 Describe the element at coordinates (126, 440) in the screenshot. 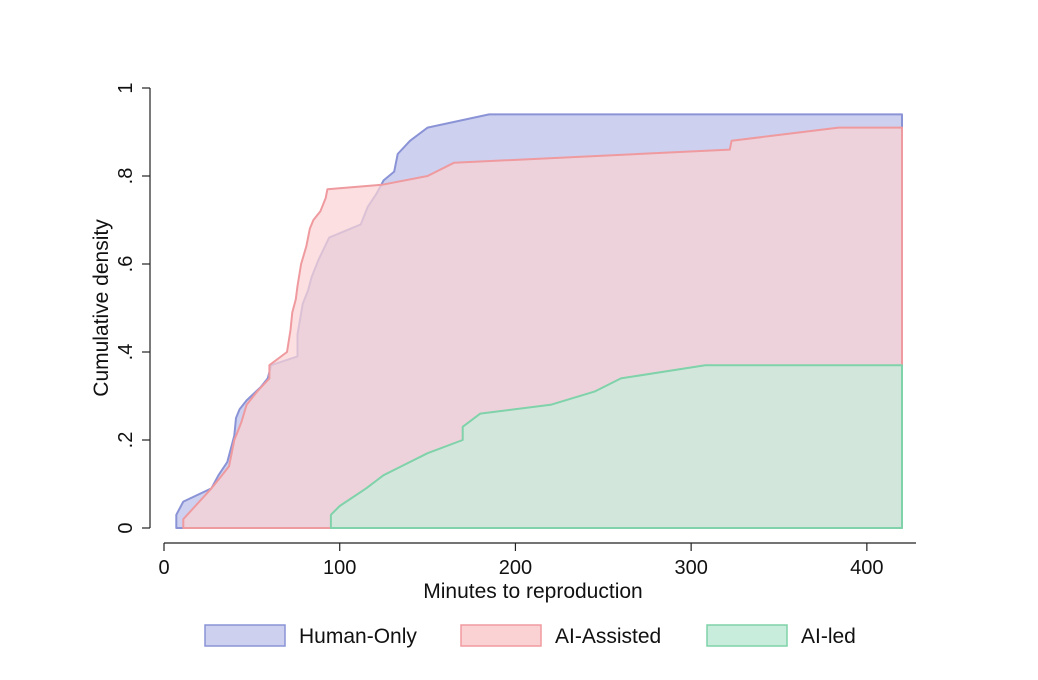

I see `y-tick-label: .2` at that location.